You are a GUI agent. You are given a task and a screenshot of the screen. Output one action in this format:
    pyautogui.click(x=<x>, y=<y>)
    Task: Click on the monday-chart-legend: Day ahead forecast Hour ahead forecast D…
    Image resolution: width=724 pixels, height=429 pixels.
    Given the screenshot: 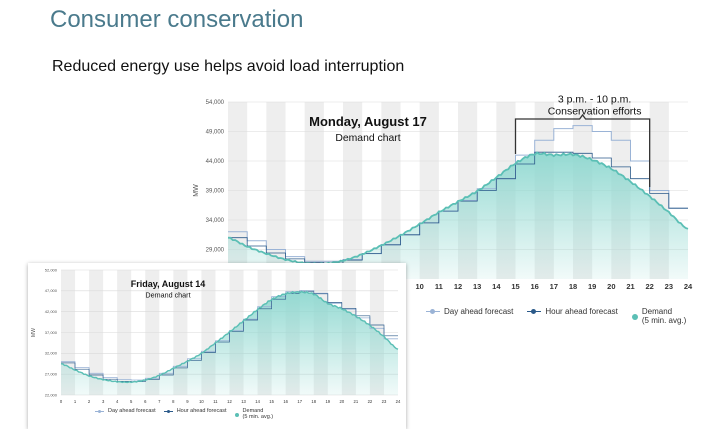 What is the action you would take?
    pyautogui.click(x=563, y=316)
    